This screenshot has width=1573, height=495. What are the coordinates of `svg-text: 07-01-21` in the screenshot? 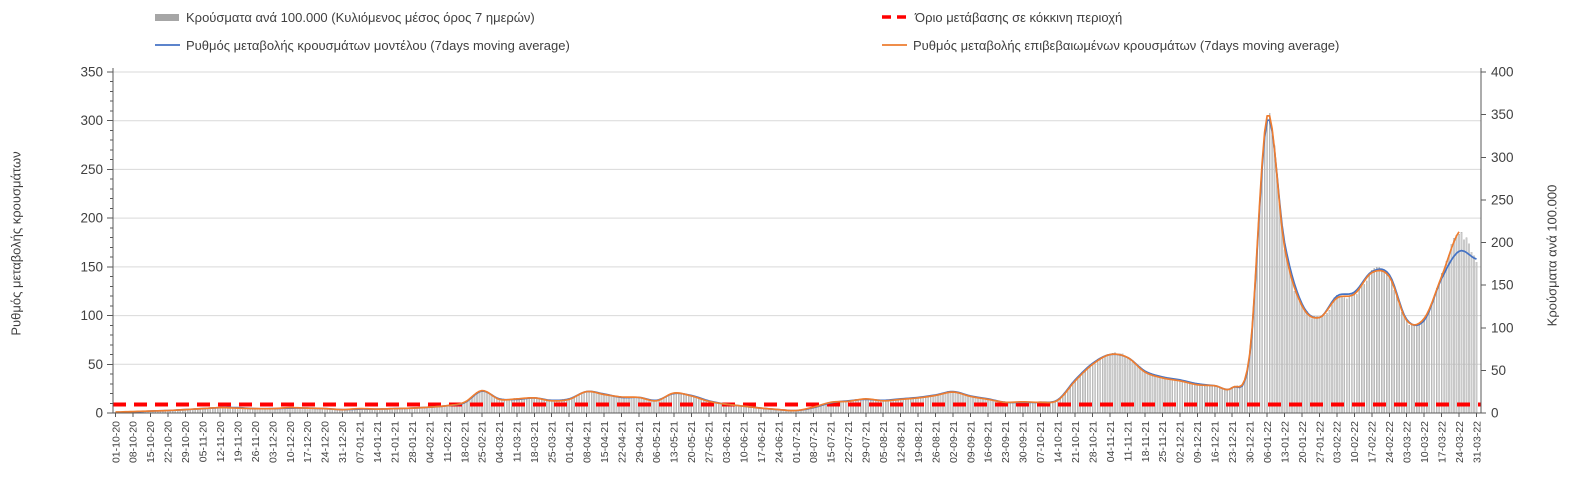 It's located at (361, 442).